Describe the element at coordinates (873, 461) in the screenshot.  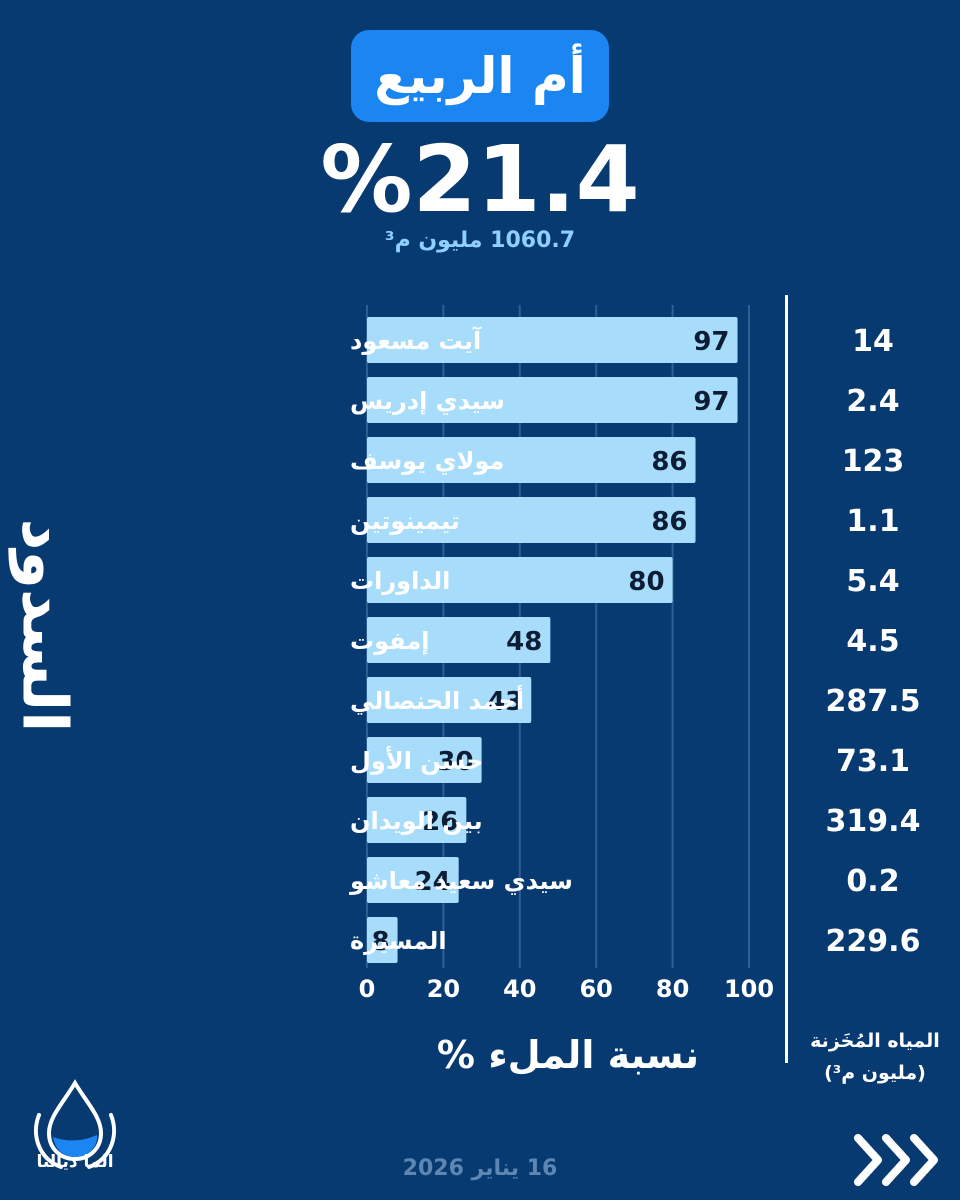
I see `stored-volume-value: 123` at that location.